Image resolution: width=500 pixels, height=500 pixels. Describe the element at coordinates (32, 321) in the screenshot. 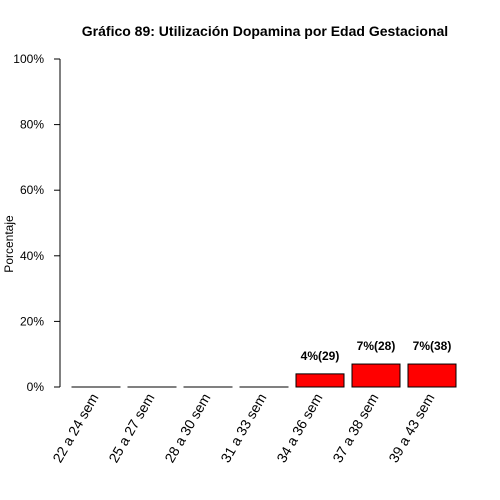

I see `y-tick-label: 20%` at that location.